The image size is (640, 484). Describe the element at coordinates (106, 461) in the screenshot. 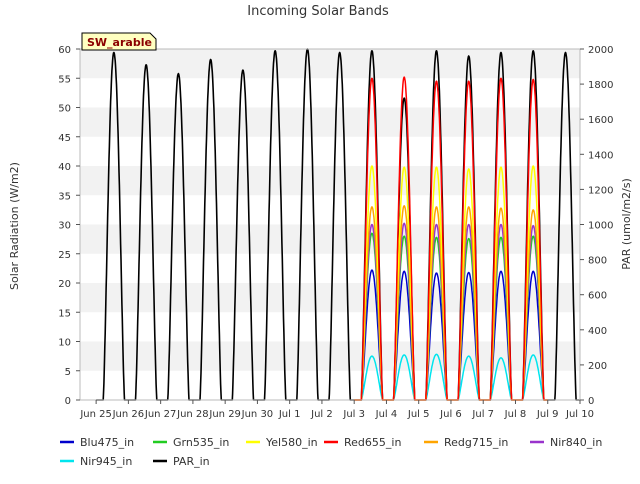

I see `legend-label: Nir945_in` at that location.